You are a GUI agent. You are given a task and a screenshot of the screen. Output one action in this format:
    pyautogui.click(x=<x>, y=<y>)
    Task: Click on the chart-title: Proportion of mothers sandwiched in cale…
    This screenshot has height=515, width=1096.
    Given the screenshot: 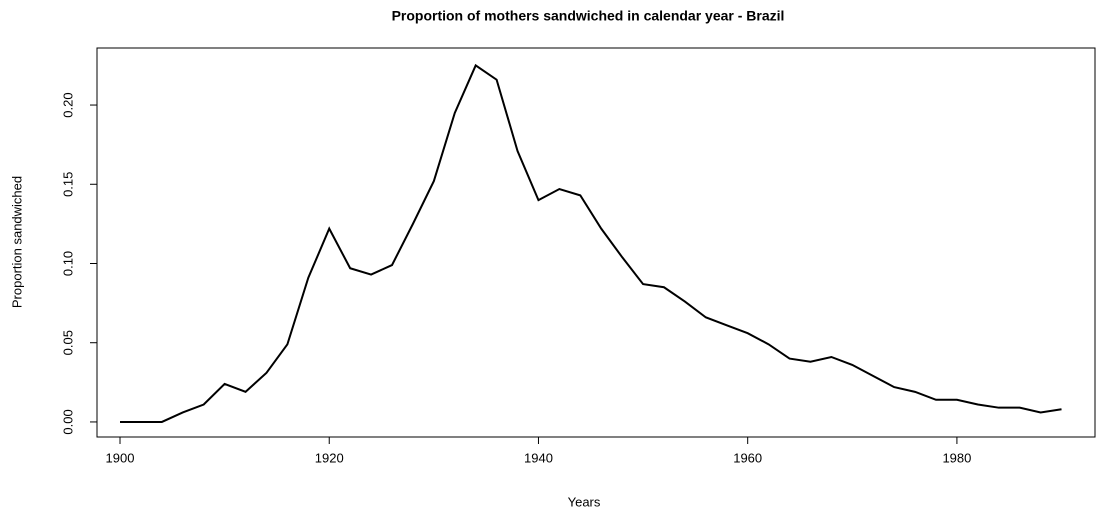 What is the action you would take?
    pyautogui.click(x=588, y=16)
    